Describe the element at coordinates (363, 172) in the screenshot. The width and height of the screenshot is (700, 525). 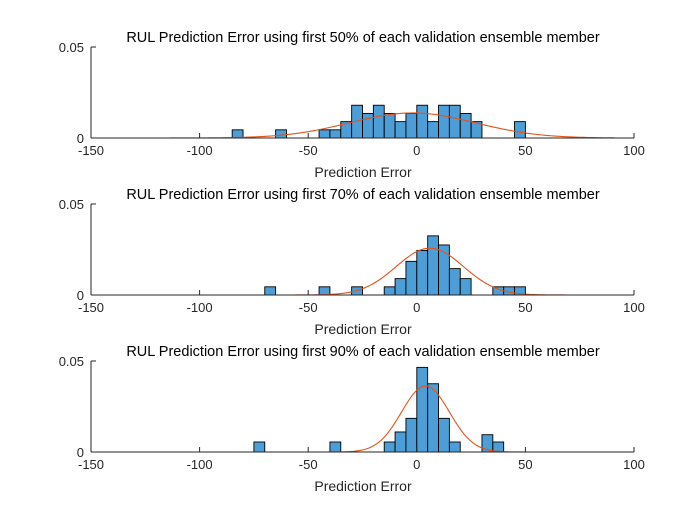
I see `x-axis-label-1: Prediction Error` at that location.